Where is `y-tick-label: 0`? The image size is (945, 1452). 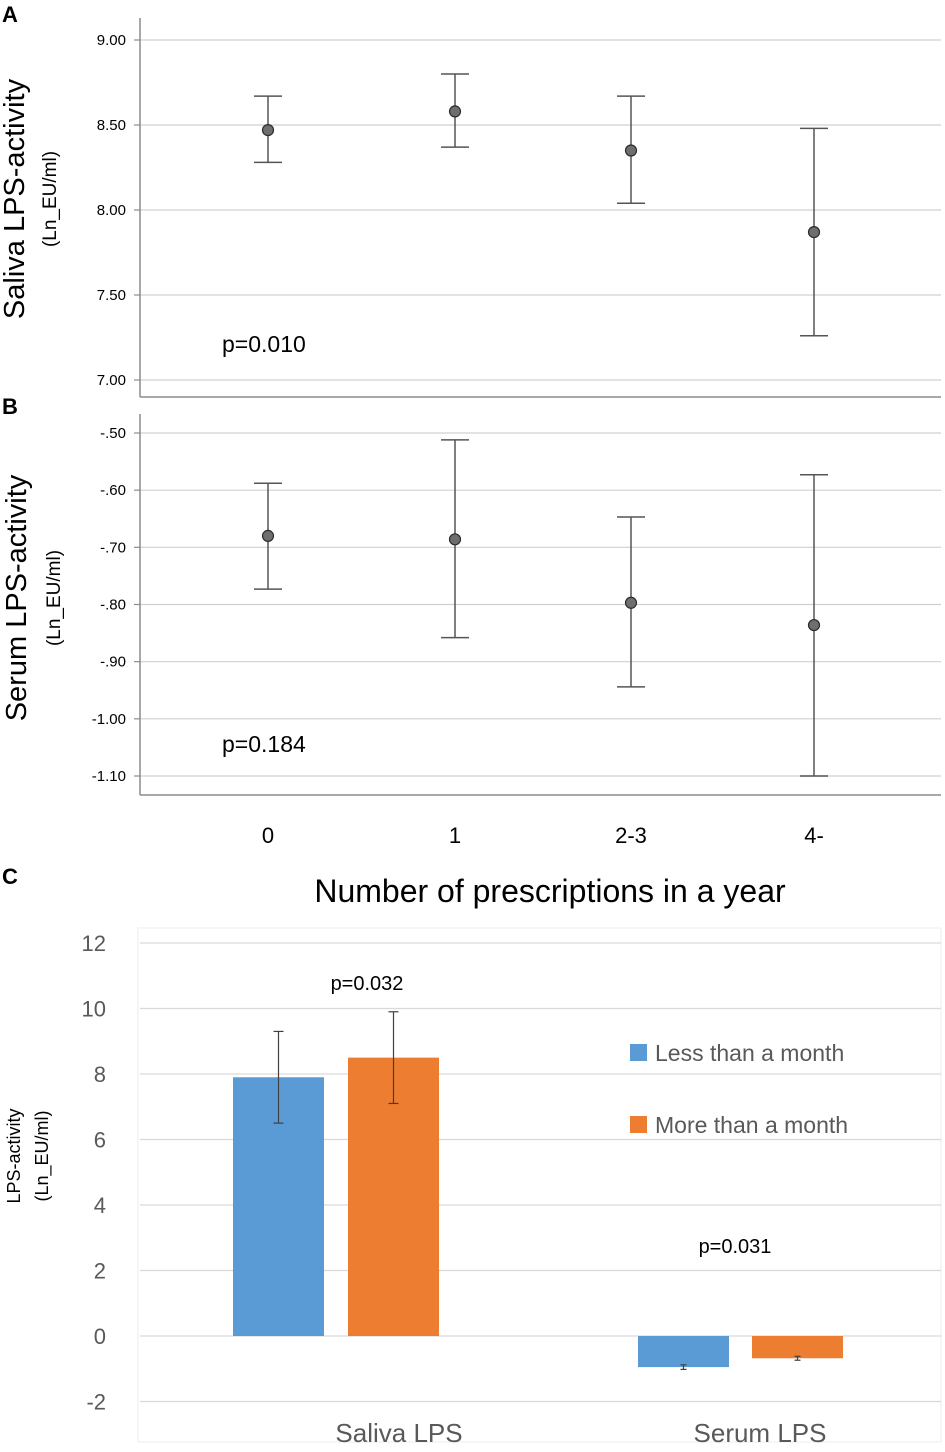
y-tick-label: 0 is located at coordinates (100, 1336).